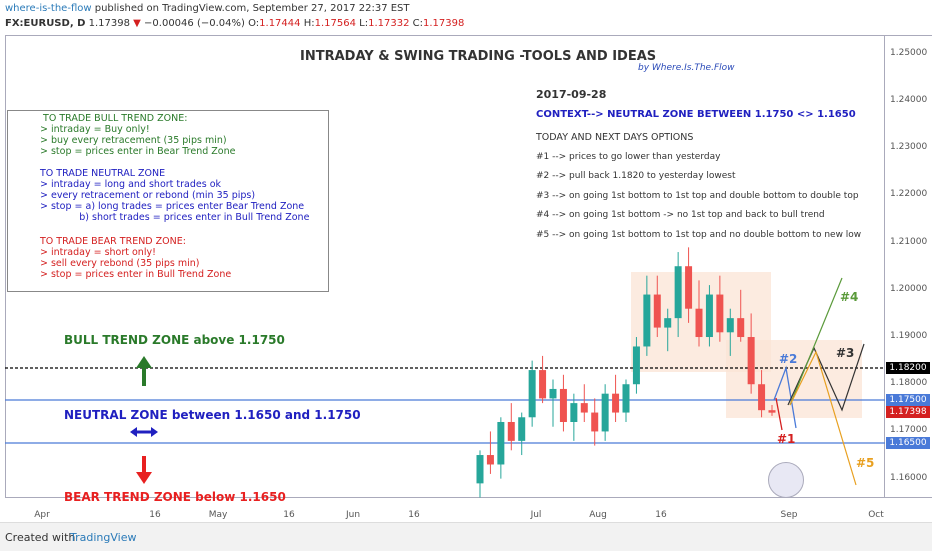  I want to click on scenario-4-label: #4, so click(849, 297).